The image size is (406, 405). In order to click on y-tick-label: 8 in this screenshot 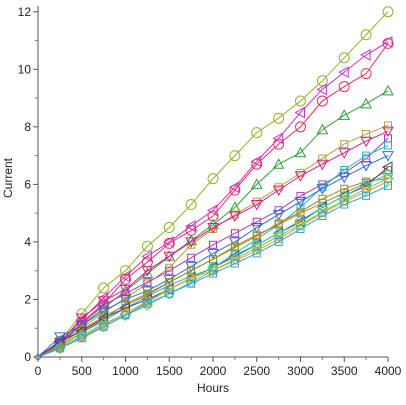, I will do `click(27, 127)`.